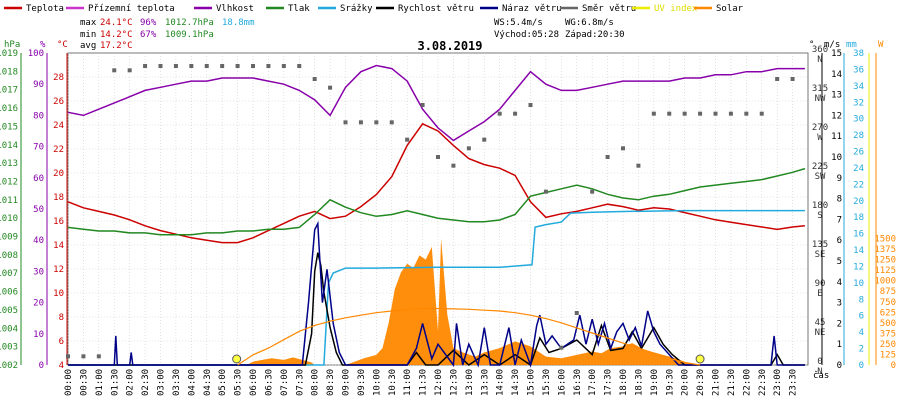  What do you see at coordinates (858, 103) in the screenshot?
I see `axis-tick-label: 32` at bounding box center [858, 103].